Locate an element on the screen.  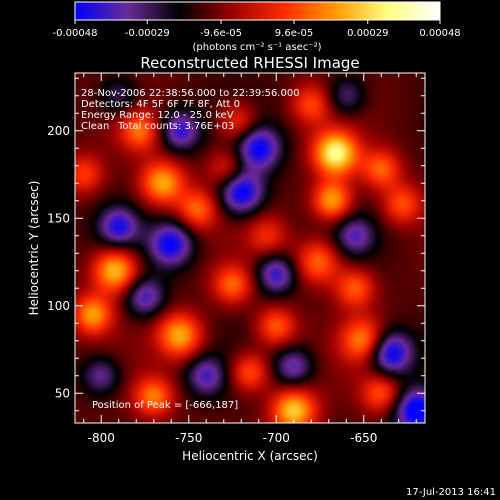
y-tick-label: 50 is located at coordinates (62, 393).